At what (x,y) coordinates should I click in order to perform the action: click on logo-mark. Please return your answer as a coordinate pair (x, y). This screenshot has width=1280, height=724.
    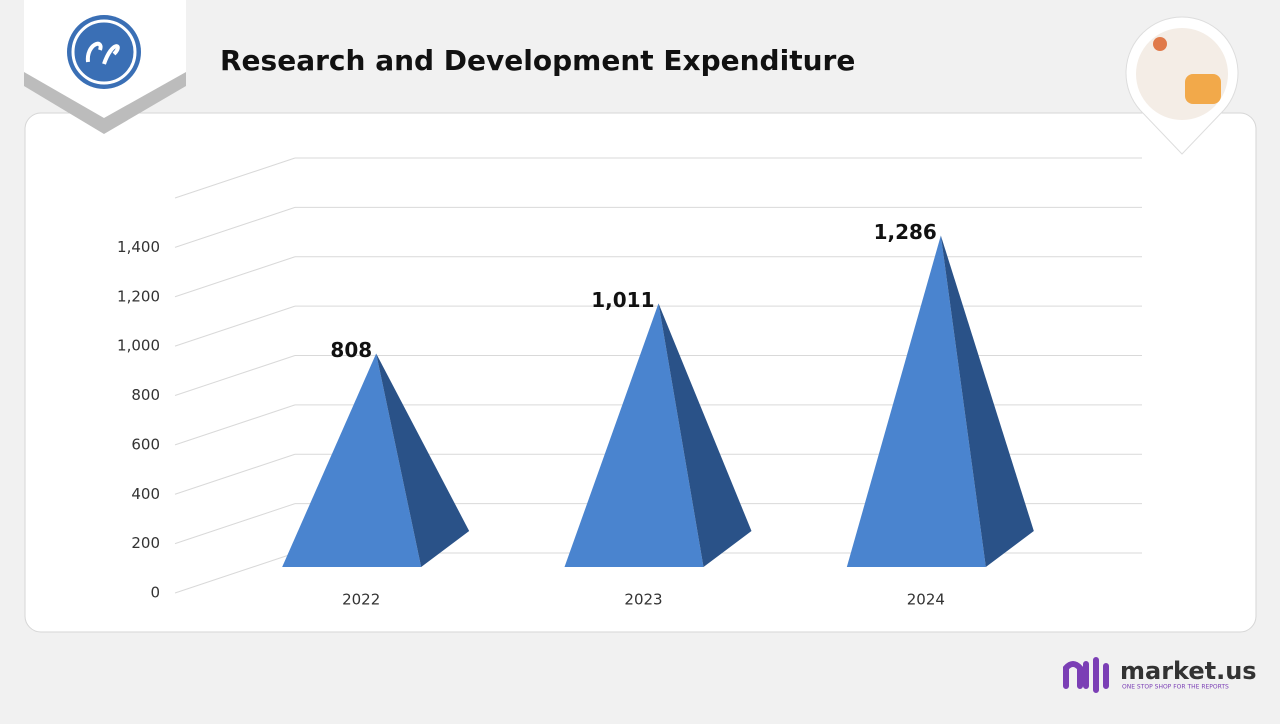
    Looking at the image, I should click on (102, 53).